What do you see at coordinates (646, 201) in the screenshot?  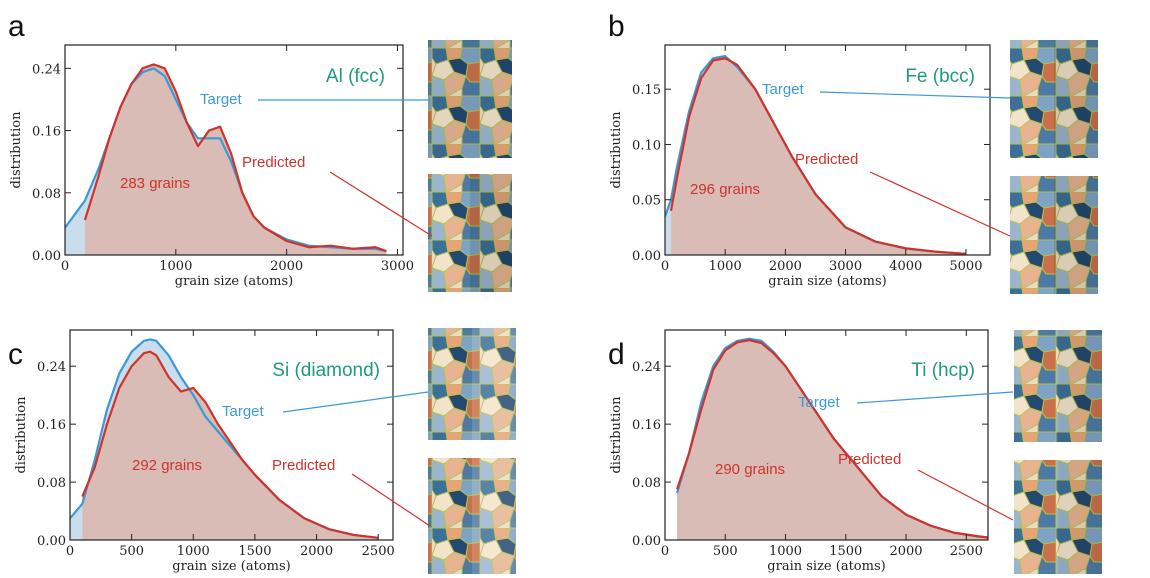 I see `y-tick-label: 0.05` at bounding box center [646, 201].